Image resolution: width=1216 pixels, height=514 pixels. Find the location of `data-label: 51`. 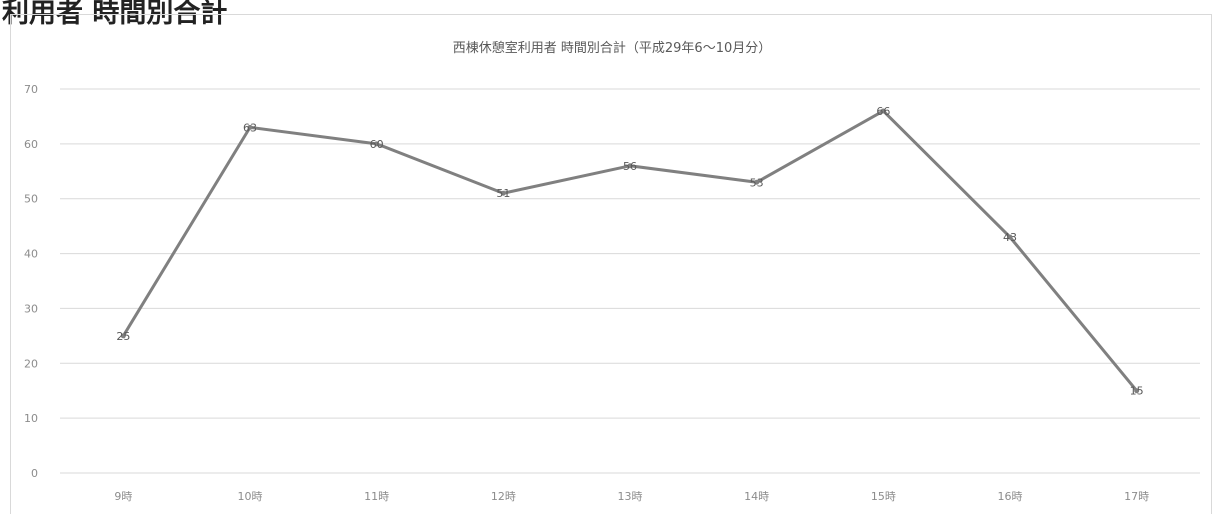

data-label: 51 is located at coordinates (503, 193).